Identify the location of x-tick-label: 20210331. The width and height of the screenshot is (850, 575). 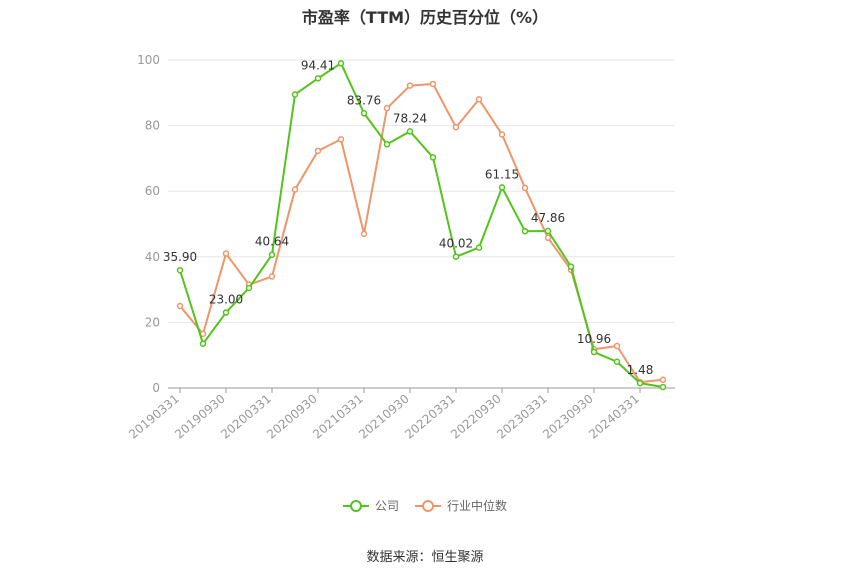
(338, 417).